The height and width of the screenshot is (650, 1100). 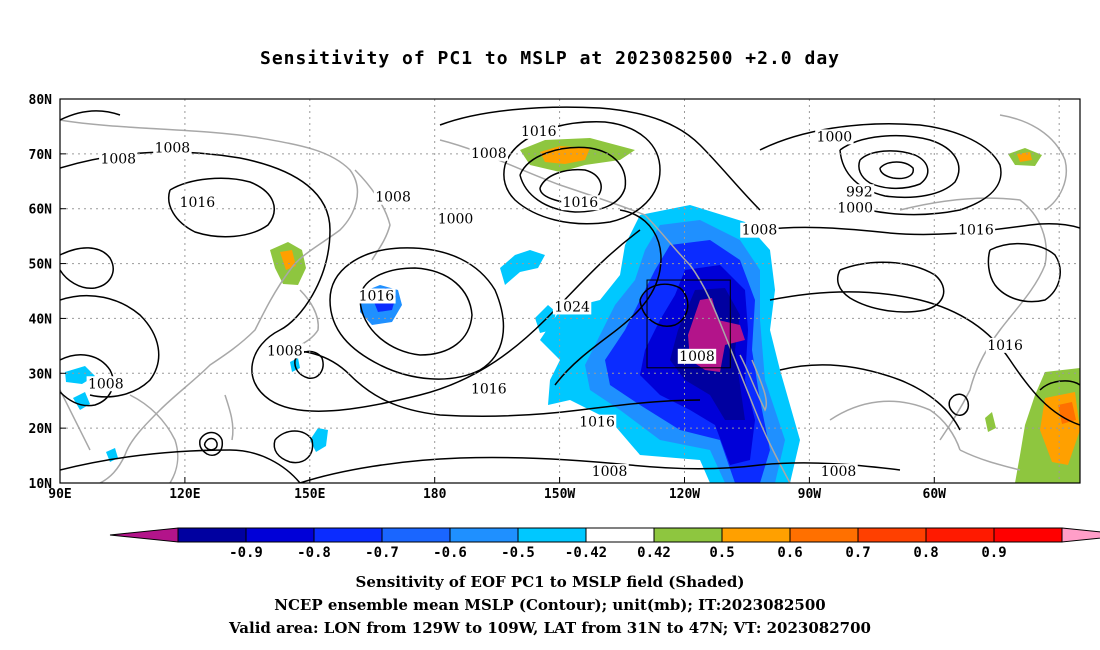 I want to click on lat-tick-label: 60N, so click(x=41, y=210).